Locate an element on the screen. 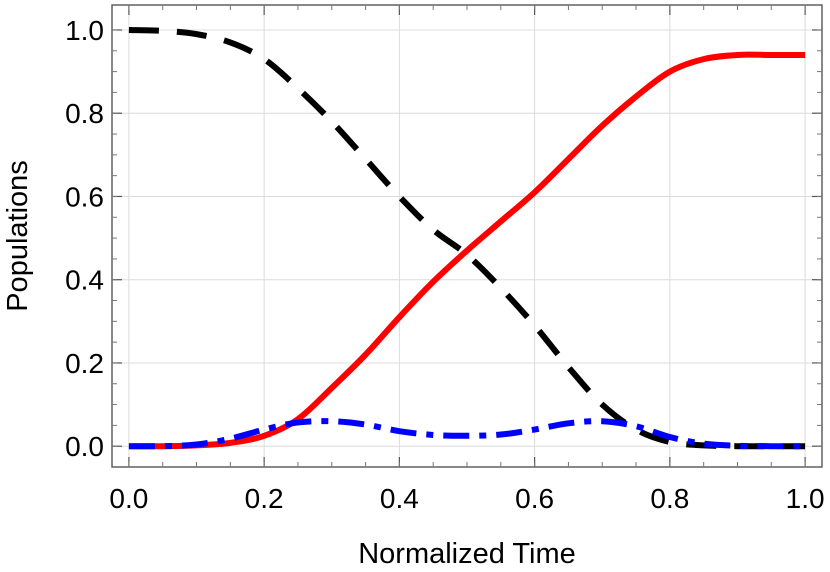  x-tick-label: 0.2 is located at coordinates (264, 498).